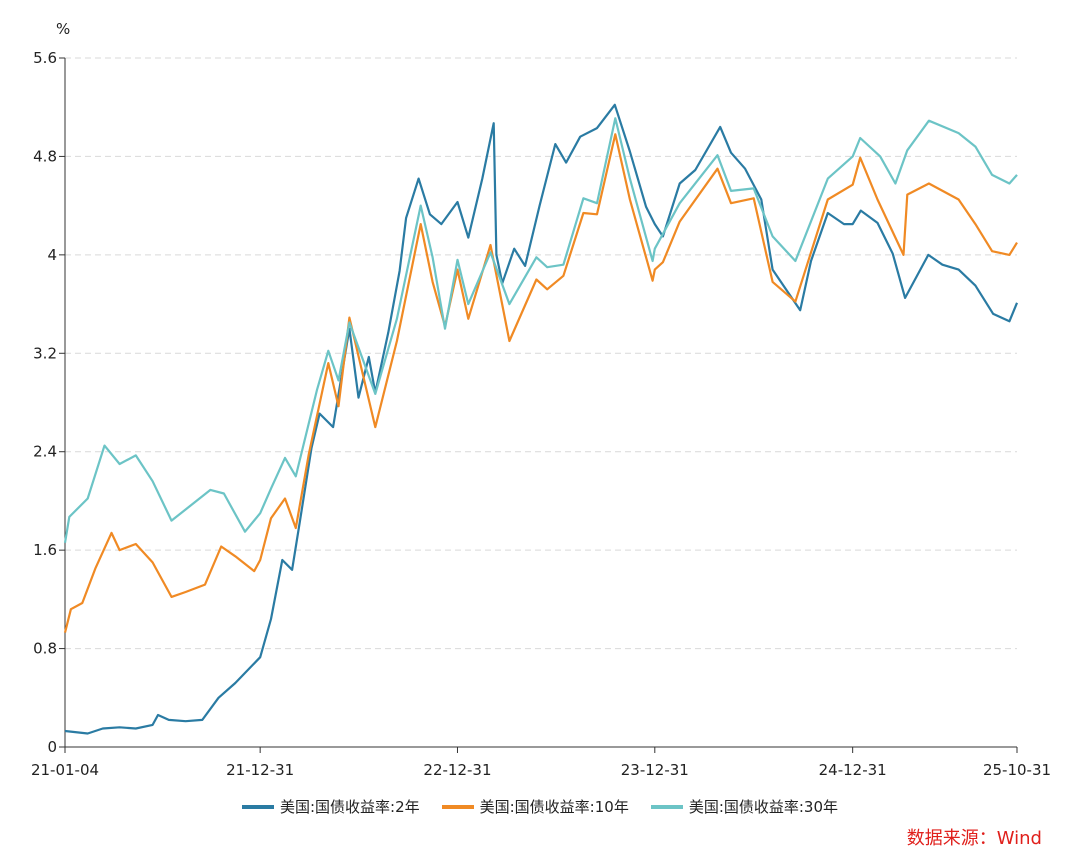 This screenshot has width=1080, height=866. I want to click on legend-swatch-30y, so click(666, 806).